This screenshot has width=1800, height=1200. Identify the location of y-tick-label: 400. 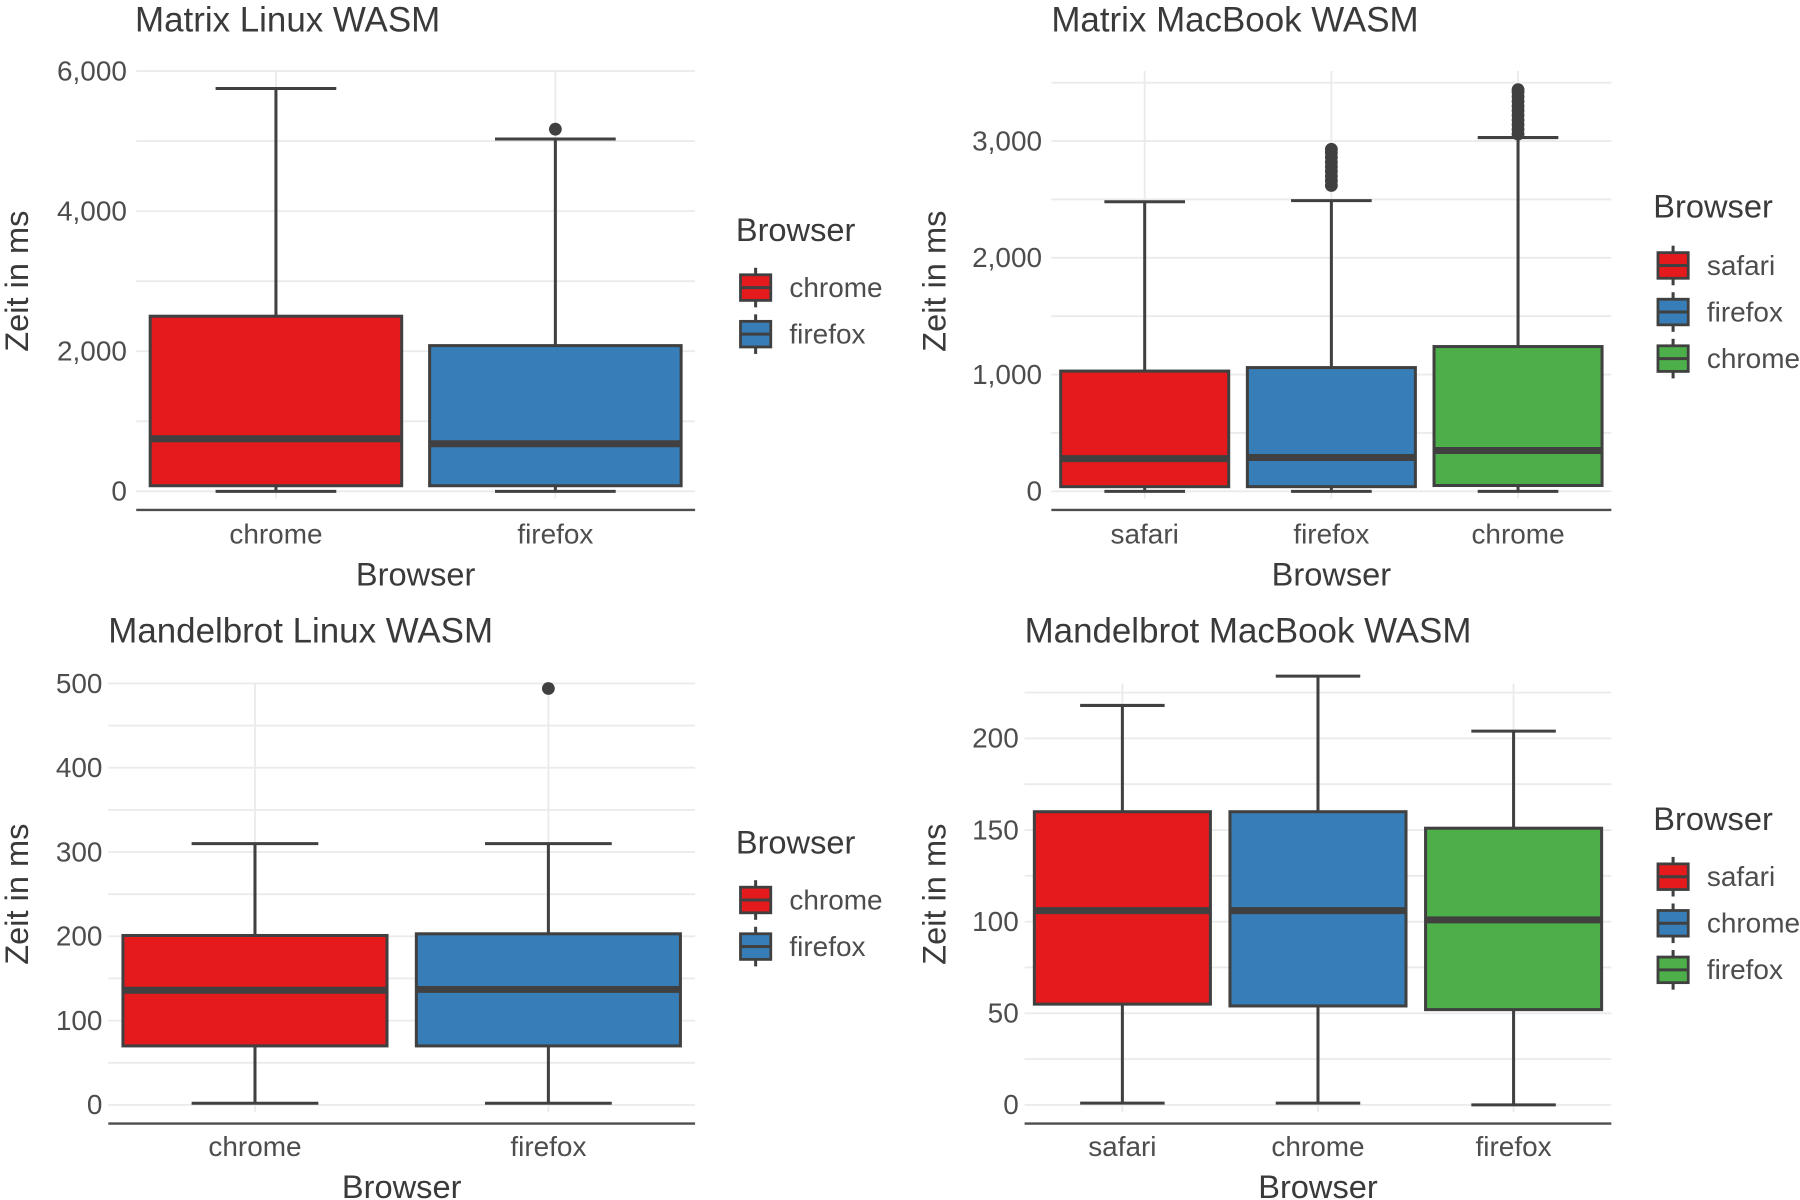
(79, 767).